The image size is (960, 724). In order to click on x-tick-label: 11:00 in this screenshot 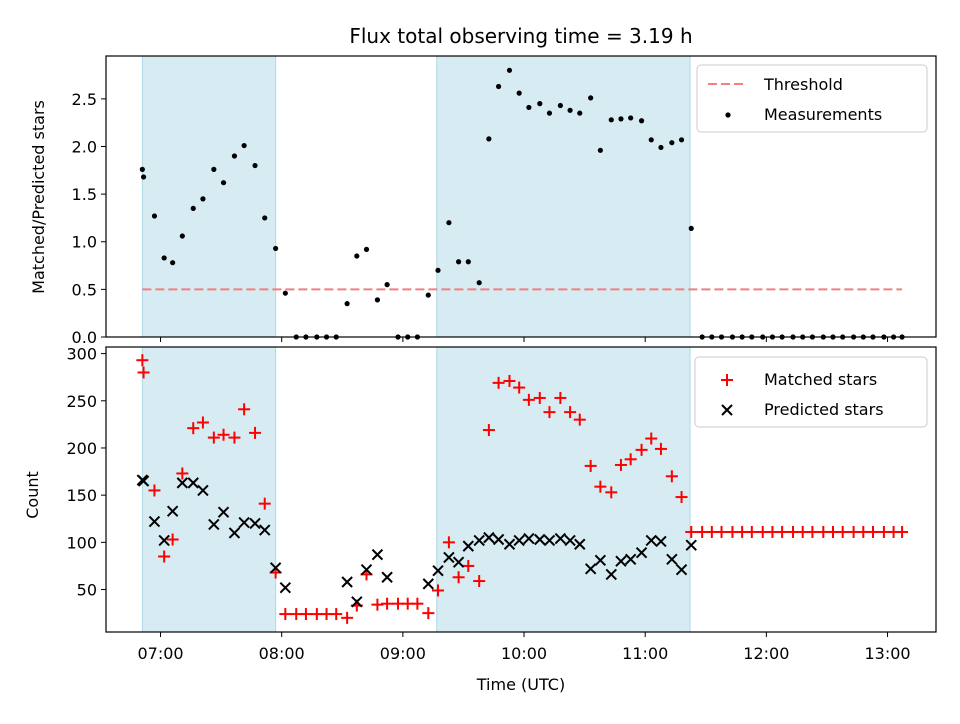, I will do `click(645, 653)`.